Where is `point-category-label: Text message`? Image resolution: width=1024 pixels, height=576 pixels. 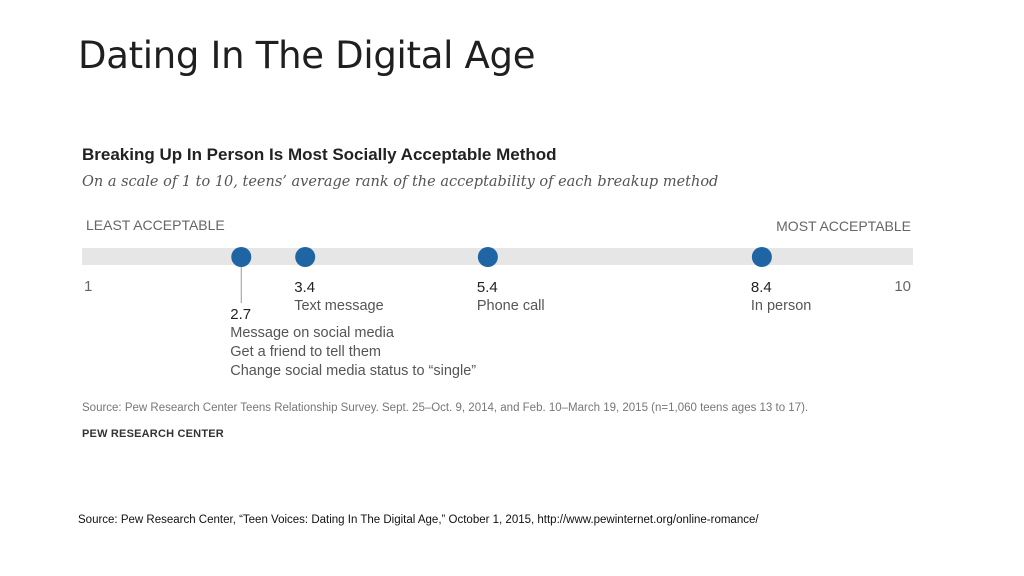
point-category-label: Text message is located at coordinates (338, 306).